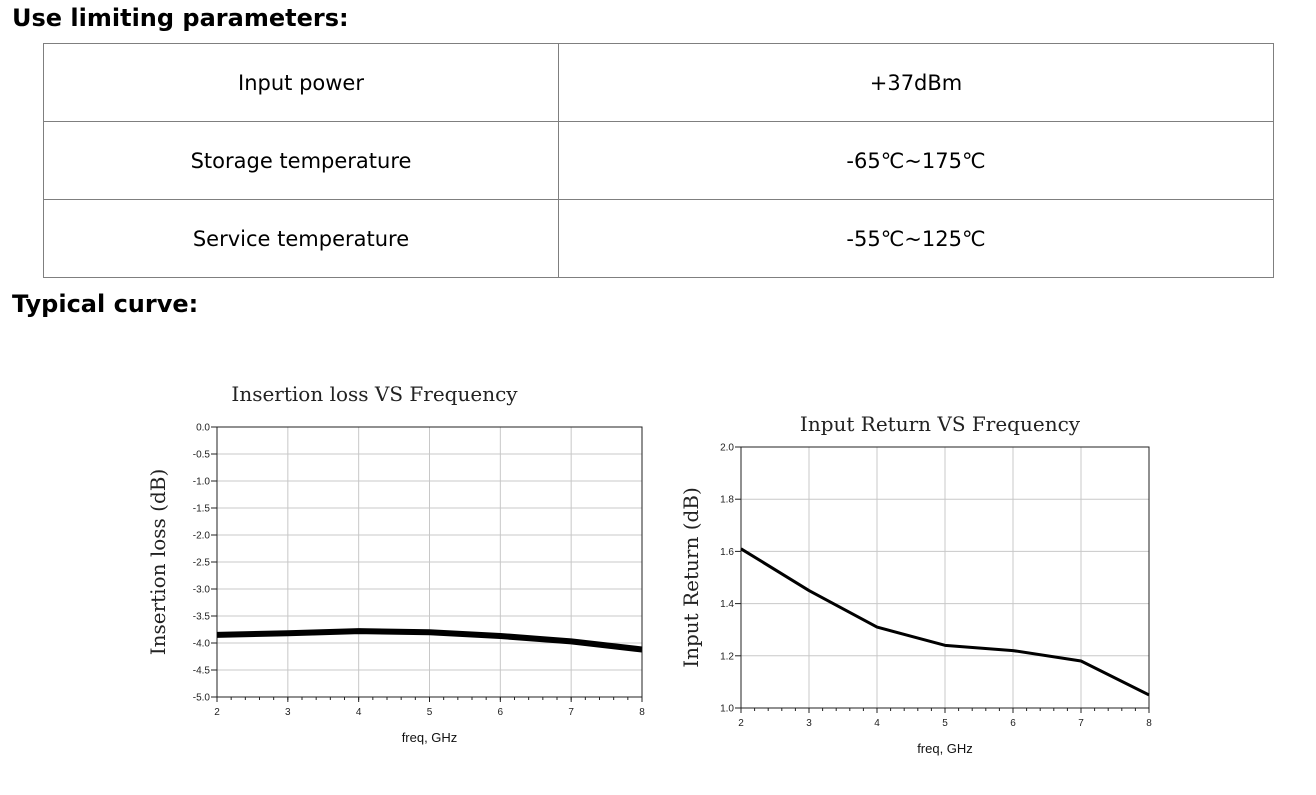  What do you see at coordinates (727, 552) in the screenshot?
I see `y-tick-label: 1.6` at bounding box center [727, 552].